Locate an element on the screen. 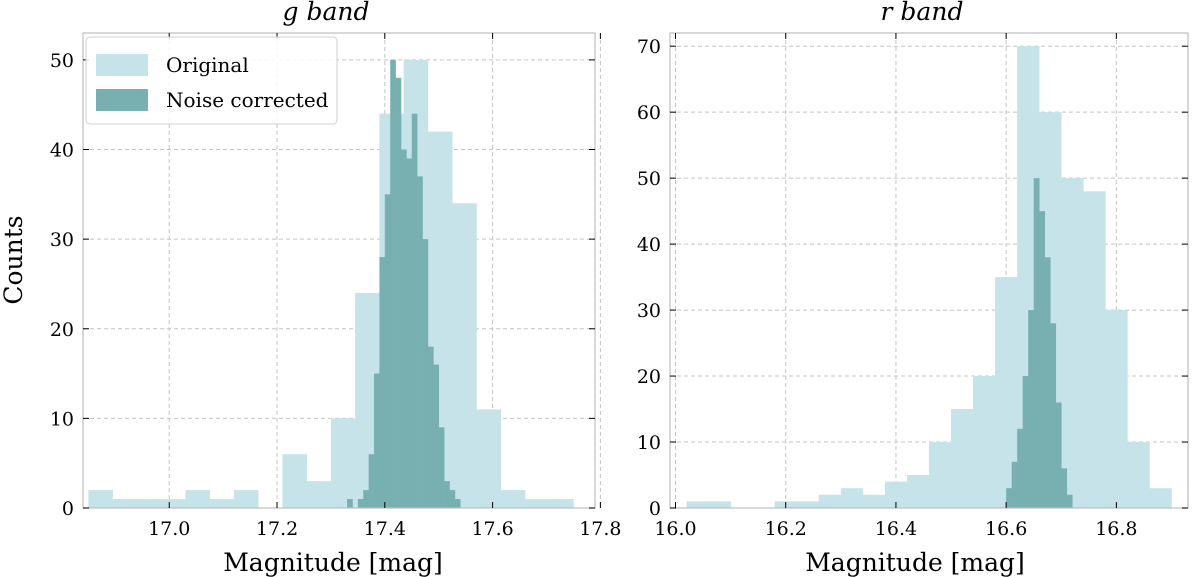 Image resolution: width=1200 pixels, height=577 pixels. x-tick-label: 17.0 is located at coordinates (169, 529).